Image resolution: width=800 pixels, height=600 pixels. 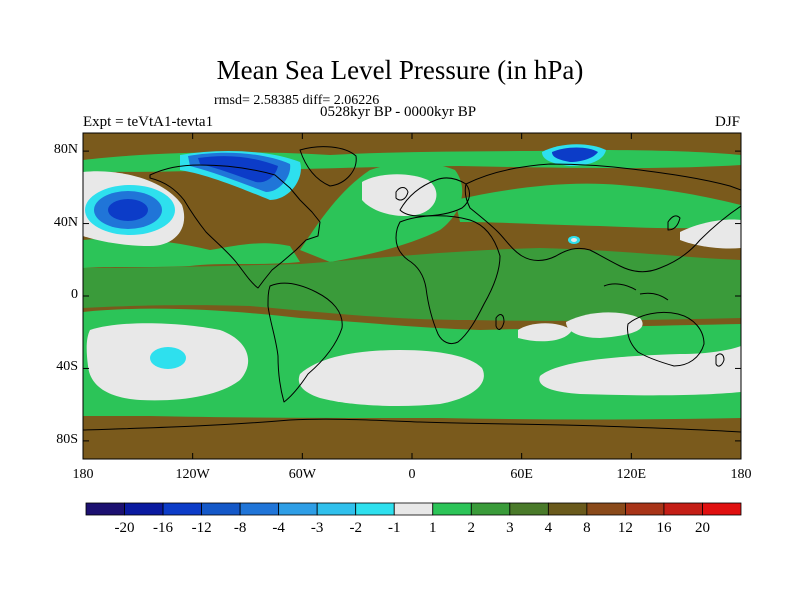 What do you see at coordinates (235, 226) in the screenshot?
I see `coastline-north-america` at bounding box center [235, 226].